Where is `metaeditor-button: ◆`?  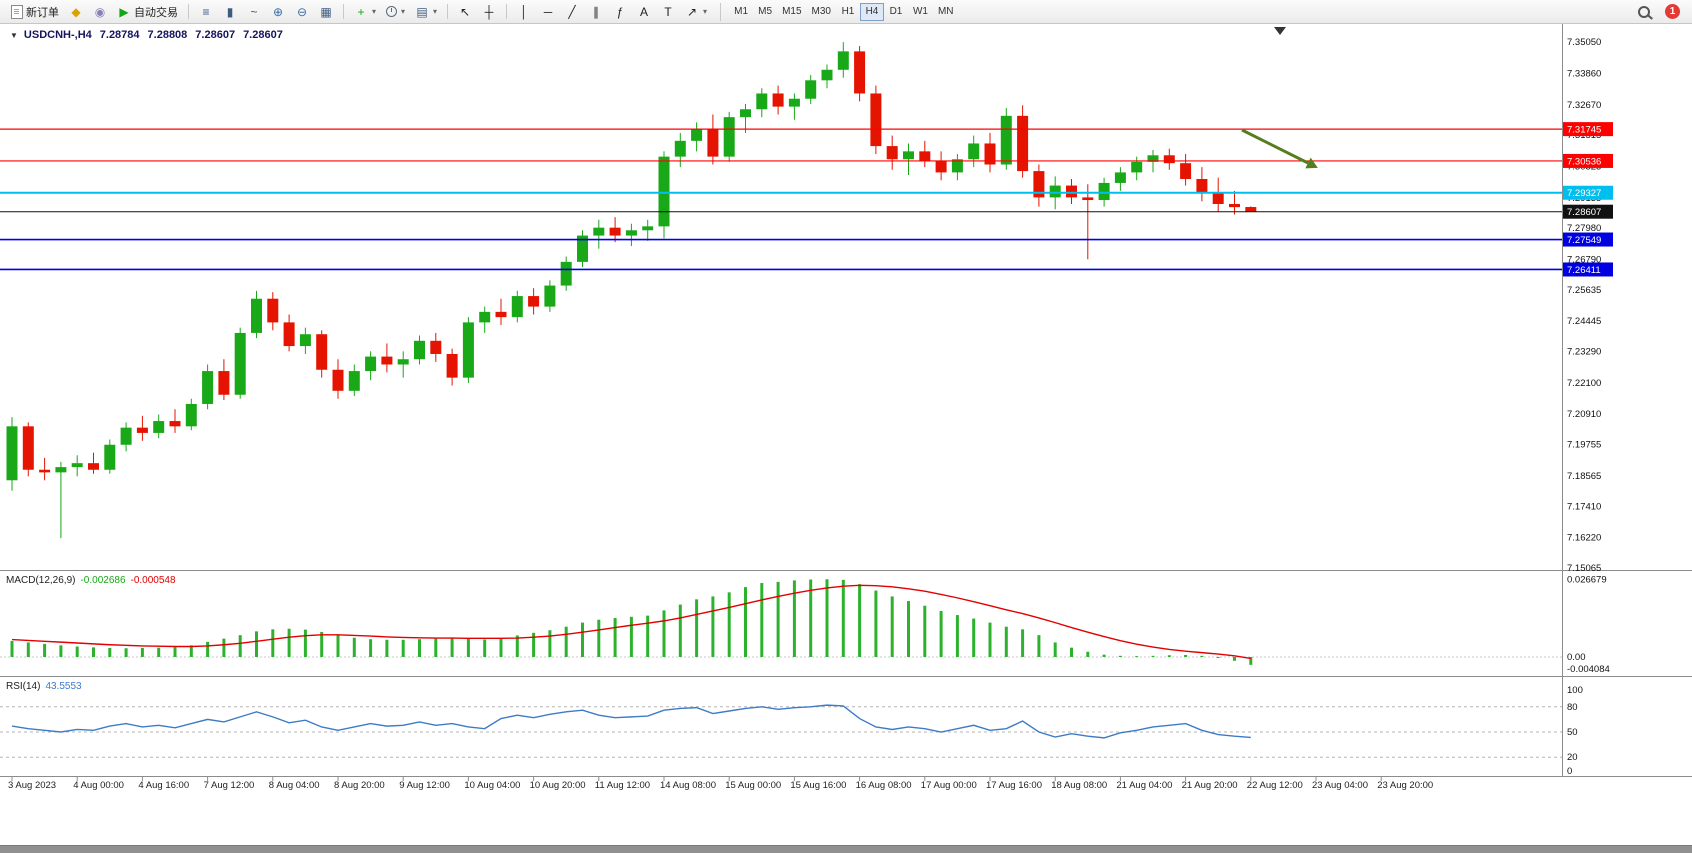
metaeditor-button: ◆ is located at coordinates (76, 12).